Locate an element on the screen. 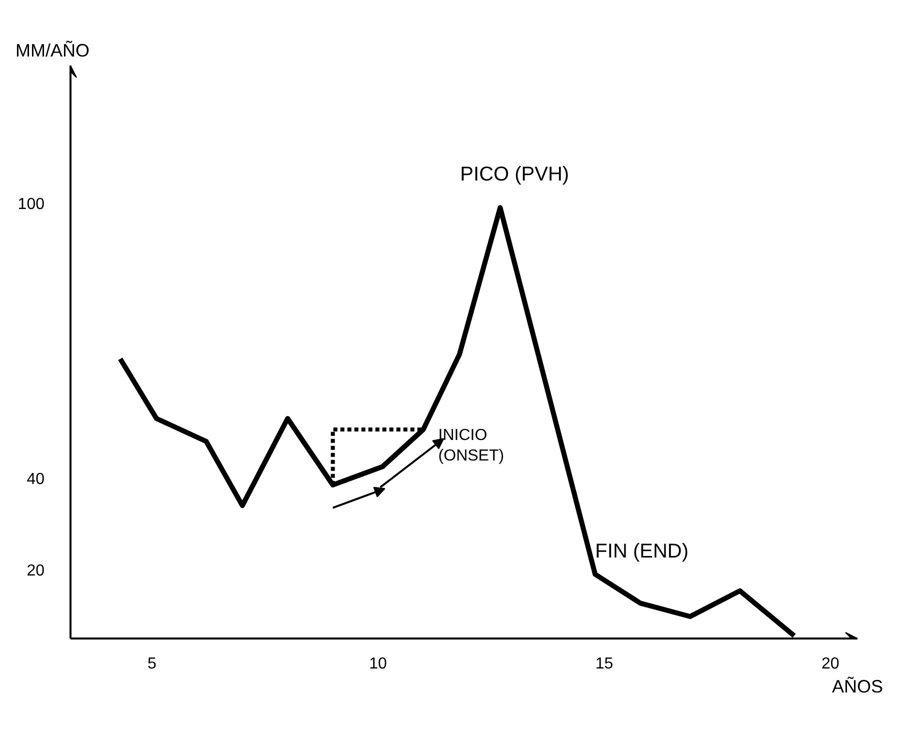 The height and width of the screenshot is (737, 902). y-tick-label: 20 is located at coordinates (35, 571).